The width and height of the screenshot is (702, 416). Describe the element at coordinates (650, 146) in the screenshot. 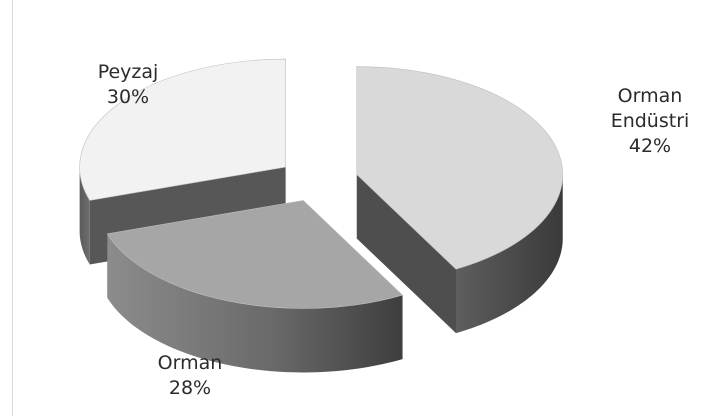

I see `slice-label-value: 42%` at that location.